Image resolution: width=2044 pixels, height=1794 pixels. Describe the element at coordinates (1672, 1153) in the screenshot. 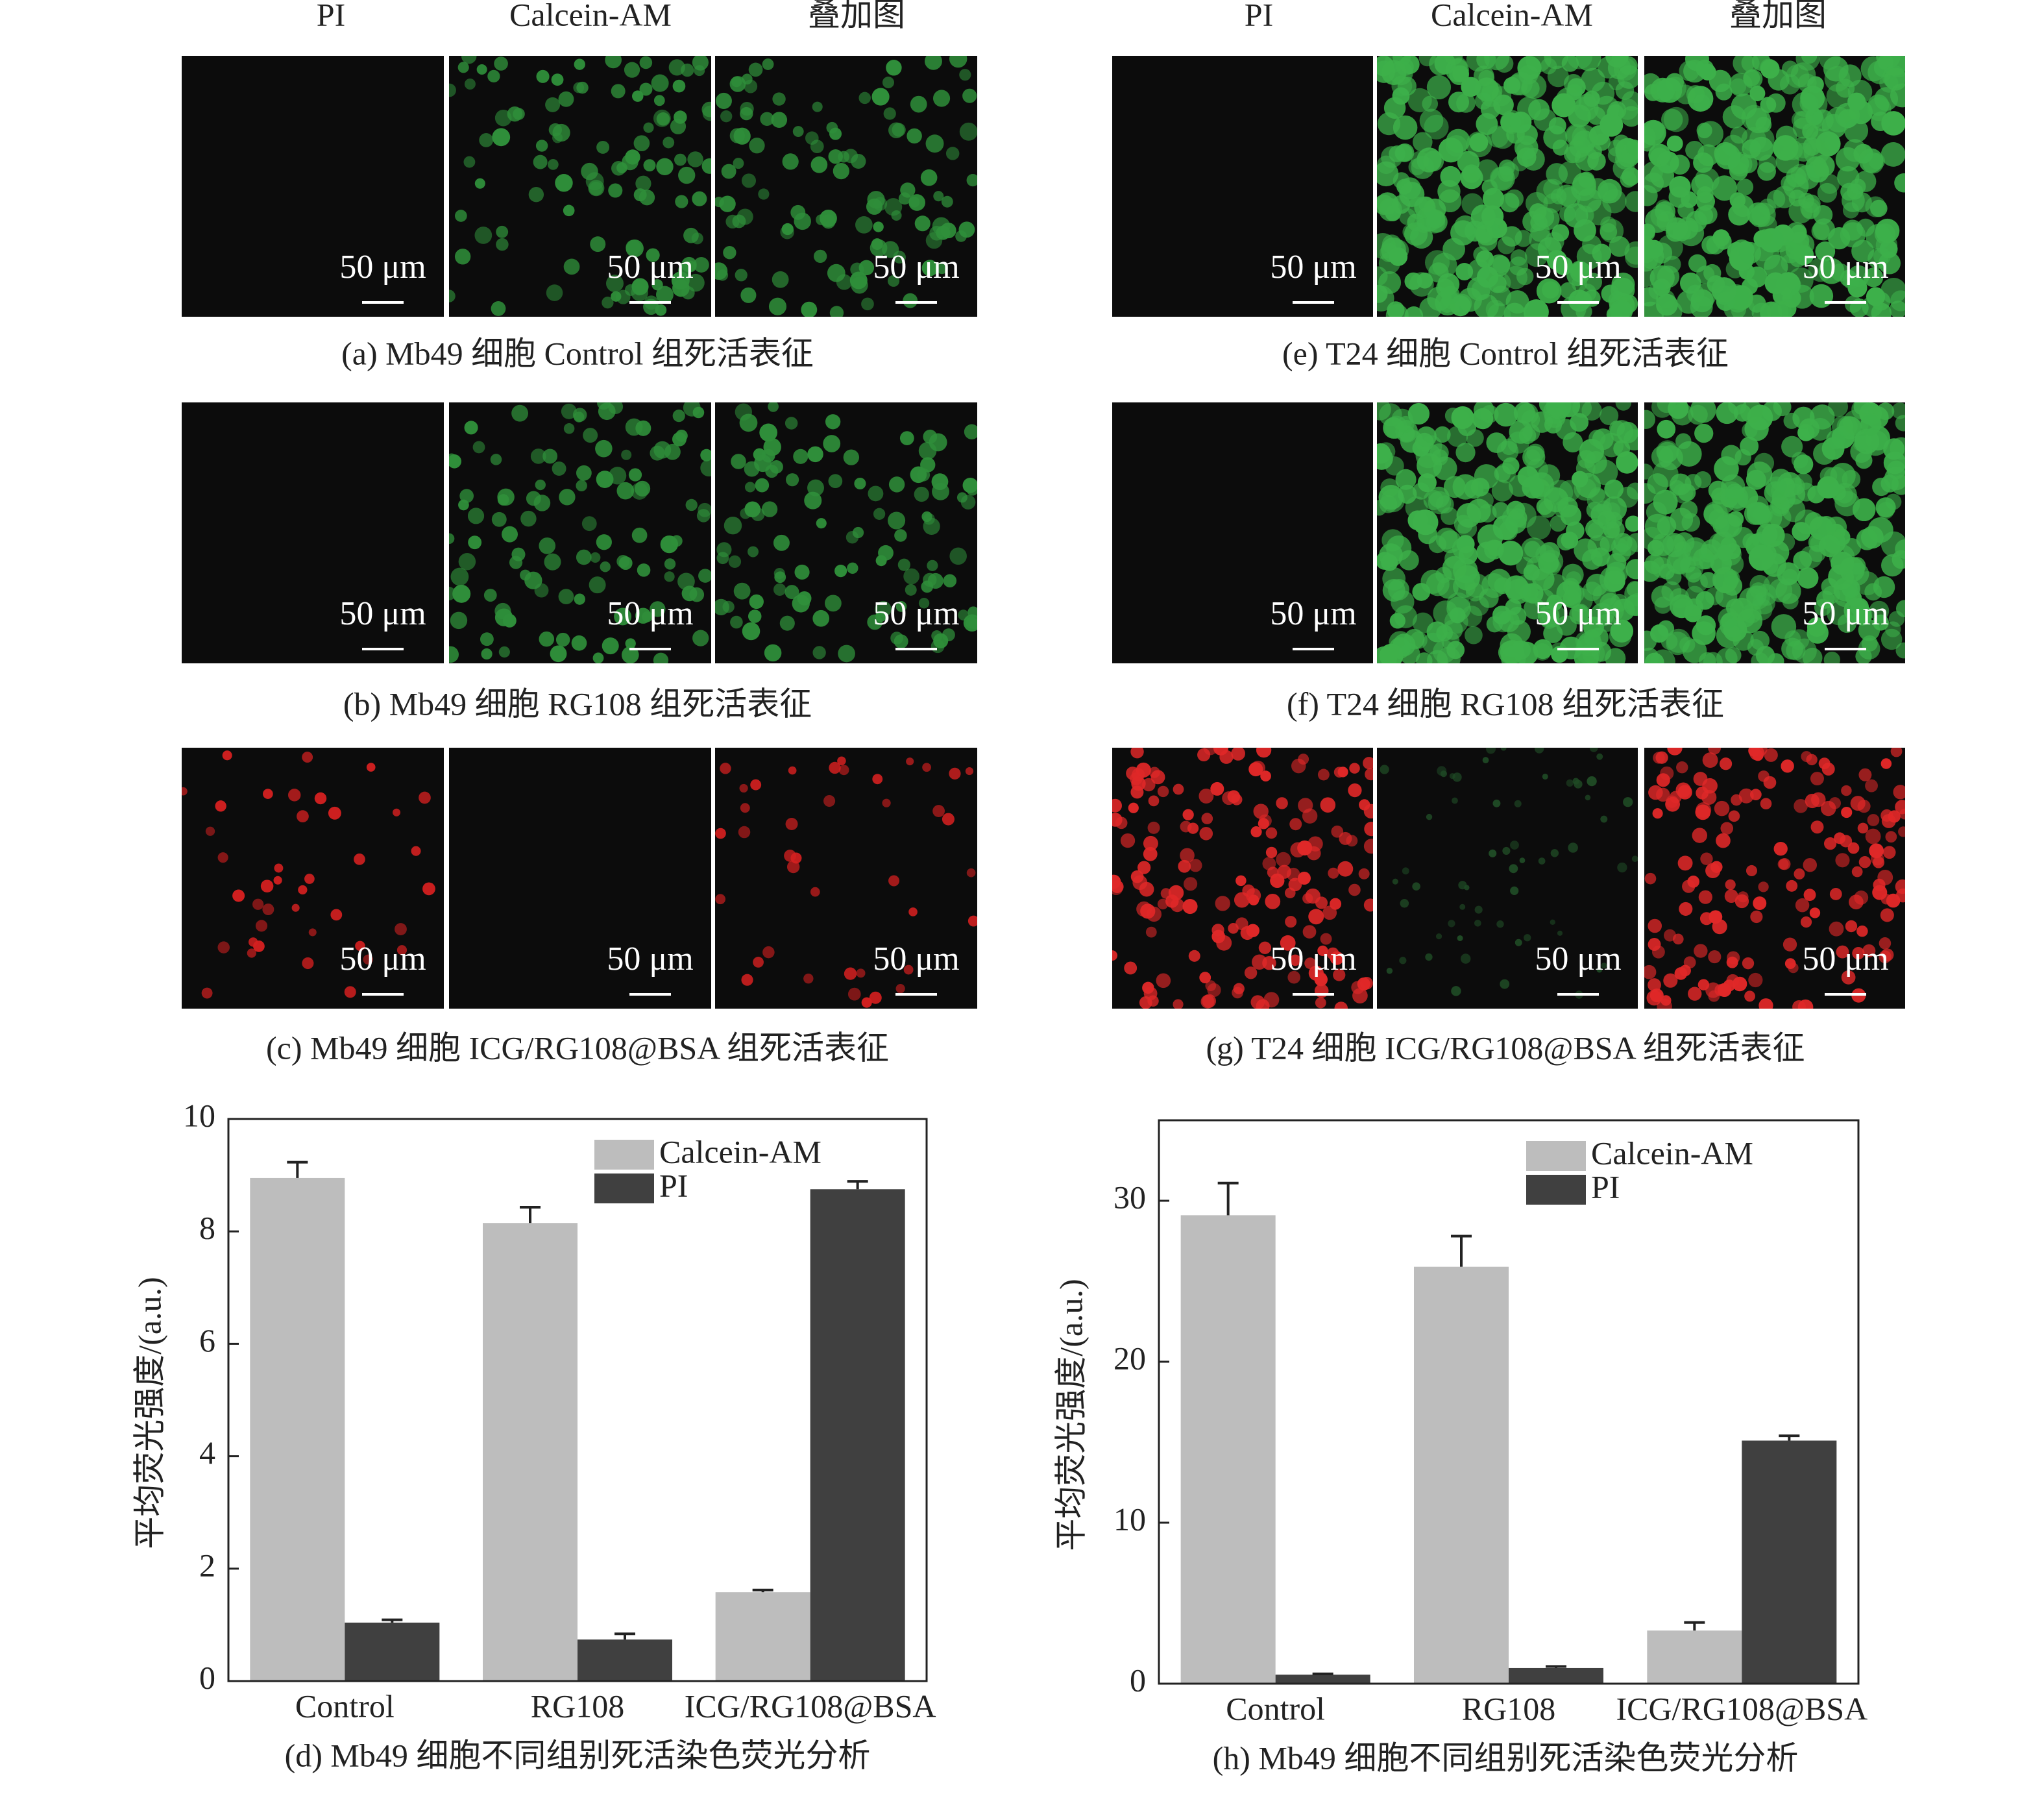

I see `legend-label: Calcein-AM` at that location.